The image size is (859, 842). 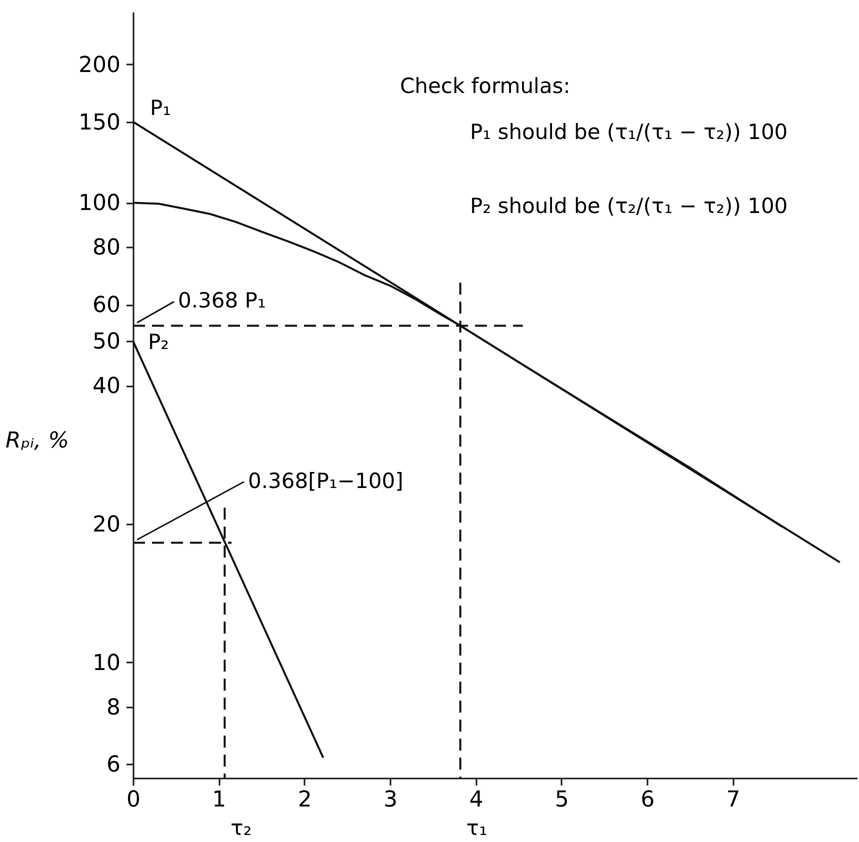 I want to click on y-axis-title: Rₚᵢ, %, so click(x=38, y=441).